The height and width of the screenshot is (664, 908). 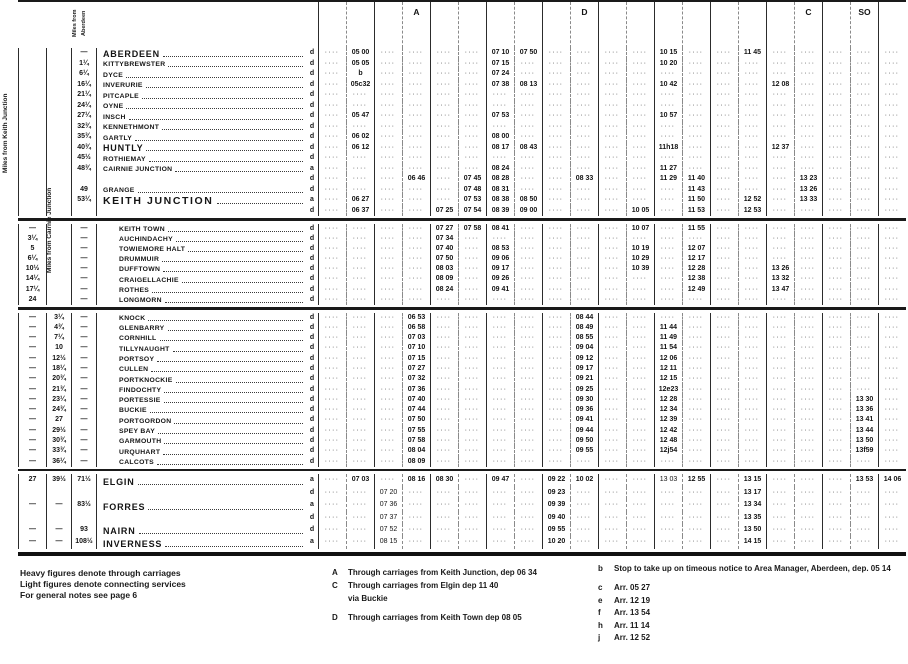 What do you see at coordinates (58, 461) in the screenshot?
I see `miles-cairnie-cell: 36¼` at bounding box center [58, 461].